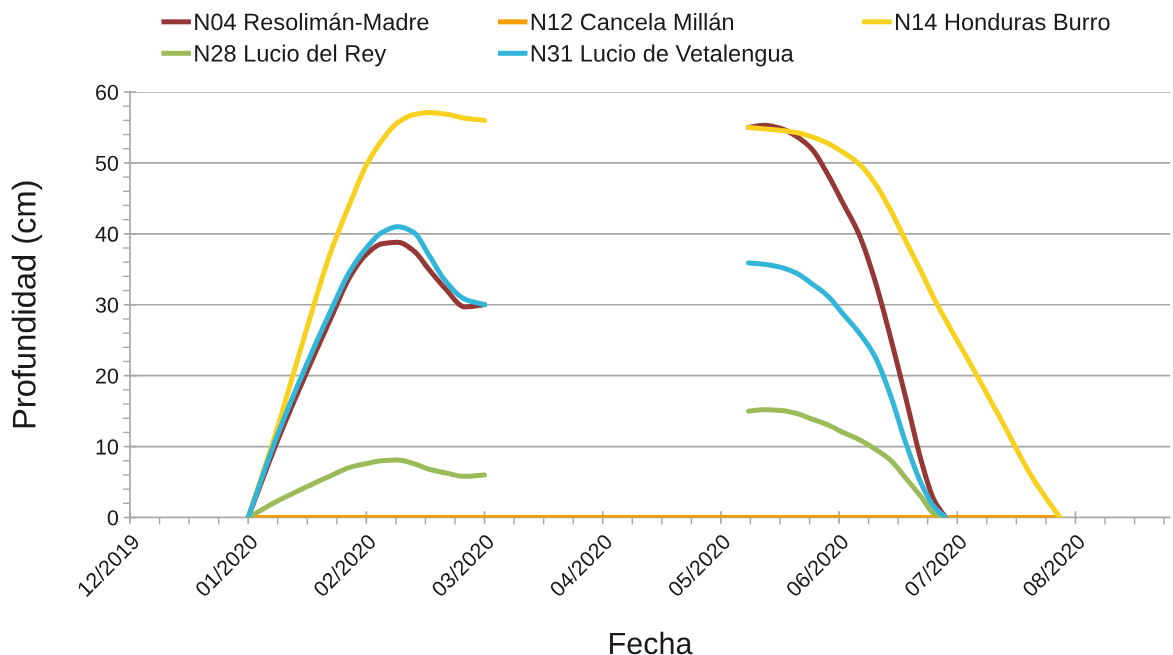 The height and width of the screenshot is (655, 1173). Describe the element at coordinates (107, 305) in the screenshot. I see `y-tick-label: 30` at that location.